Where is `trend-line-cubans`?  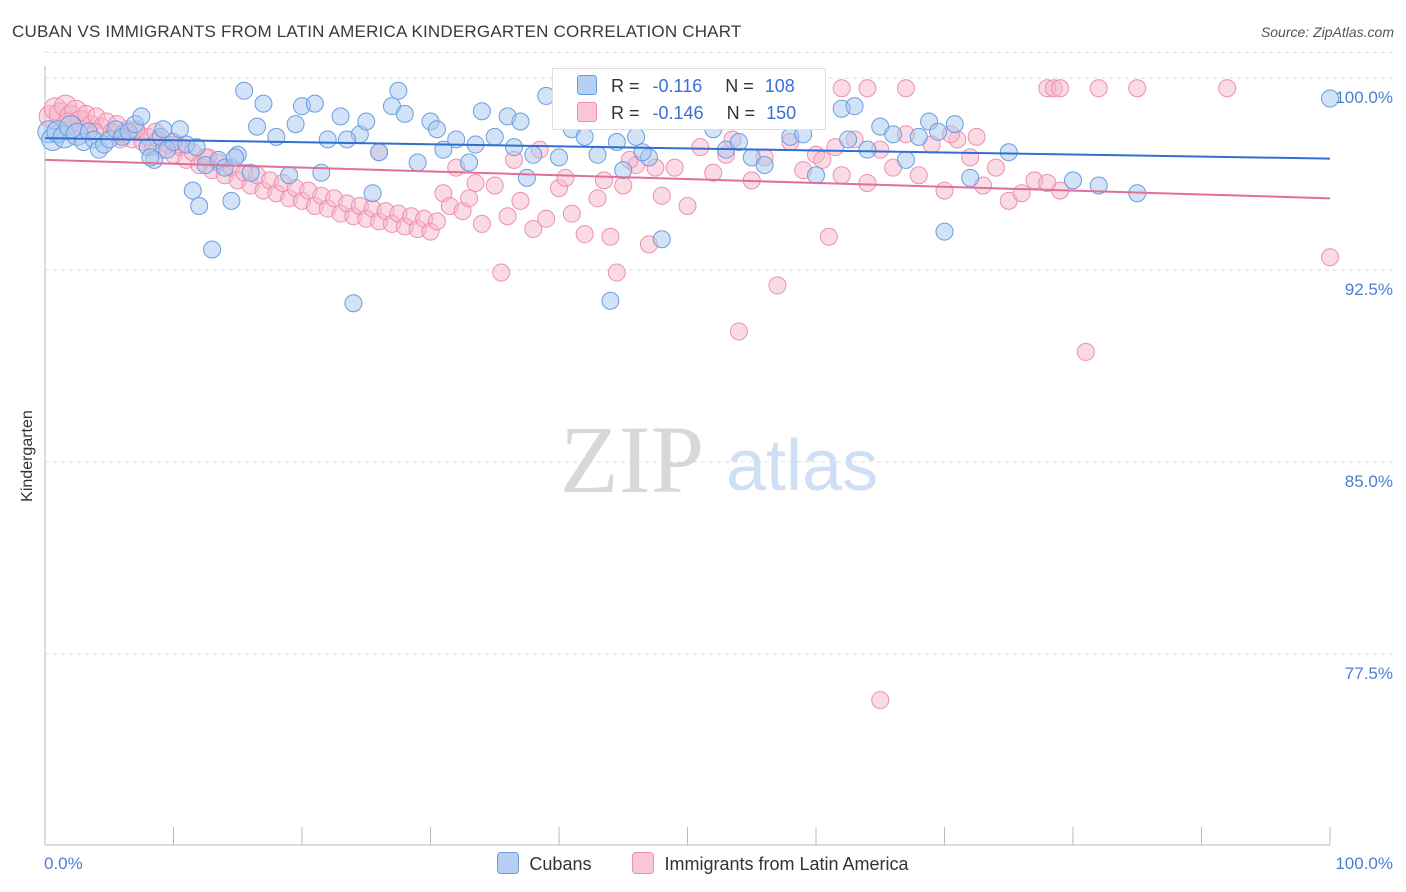 trend-line-cubans is located at coordinates (687, 148).